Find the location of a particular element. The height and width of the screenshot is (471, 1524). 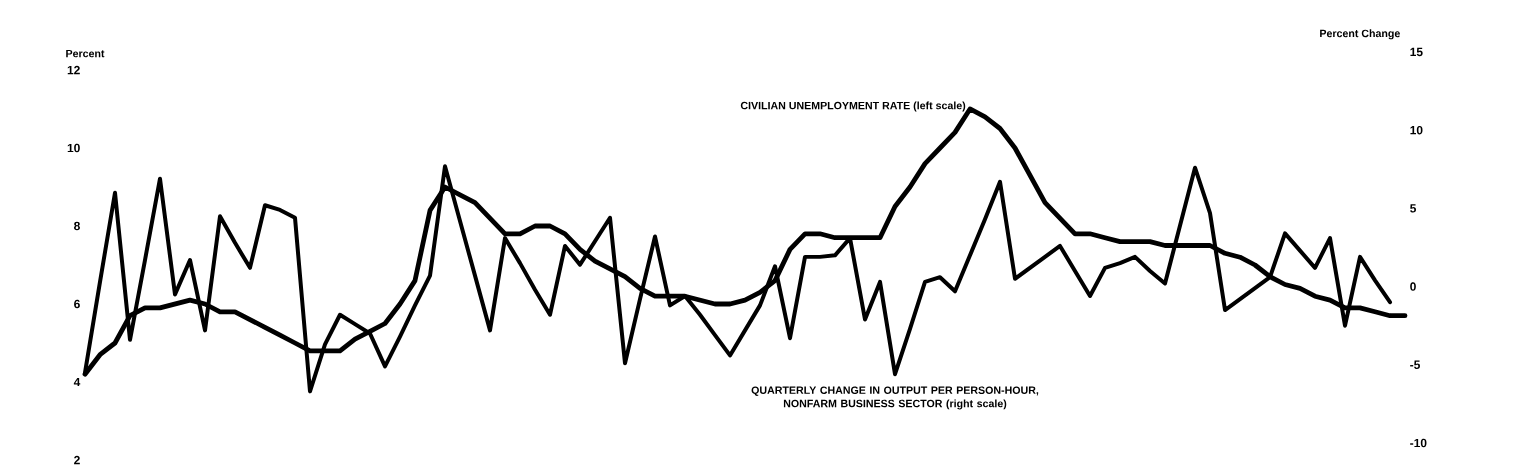

y-tick-label: 2 is located at coordinates (77, 460).